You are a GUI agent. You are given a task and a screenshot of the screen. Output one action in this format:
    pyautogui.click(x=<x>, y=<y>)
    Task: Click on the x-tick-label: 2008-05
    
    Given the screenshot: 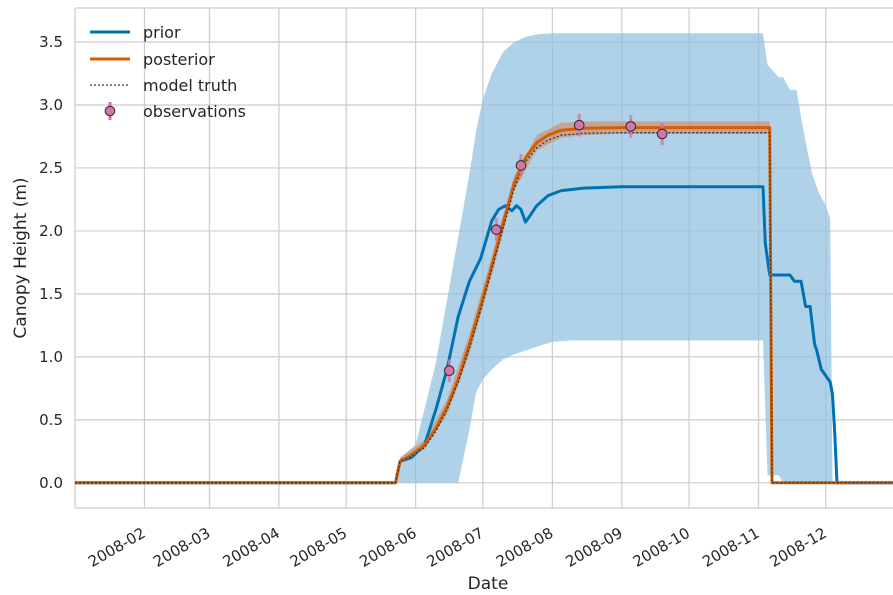 What is the action you would take?
    pyautogui.click(x=318, y=547)
    